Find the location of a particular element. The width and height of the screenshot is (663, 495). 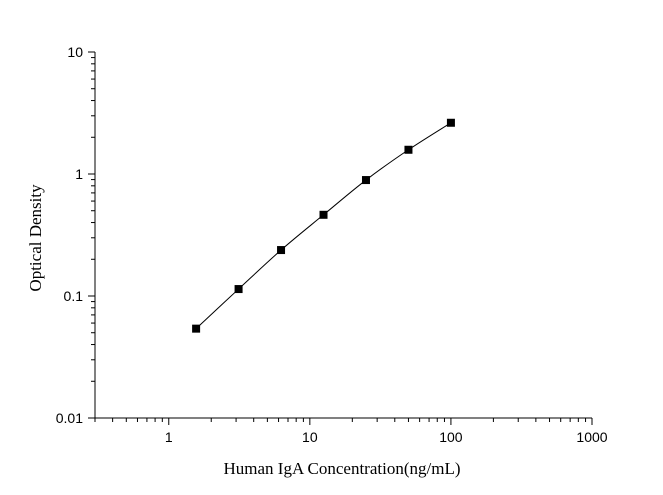

x-axis-title: Human IgA Concentration(ng/mL) is located at coordinates (341, 468).